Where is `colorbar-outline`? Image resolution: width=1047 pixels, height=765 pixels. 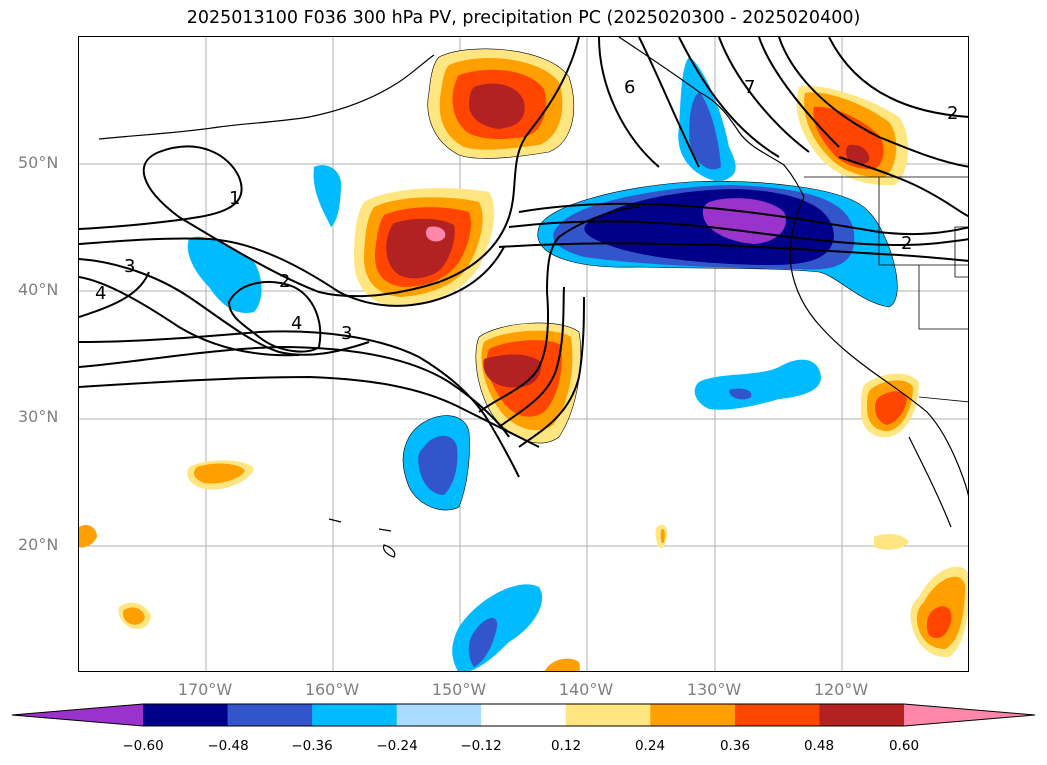 colorbar-outline is located at coordinates (523, 715).